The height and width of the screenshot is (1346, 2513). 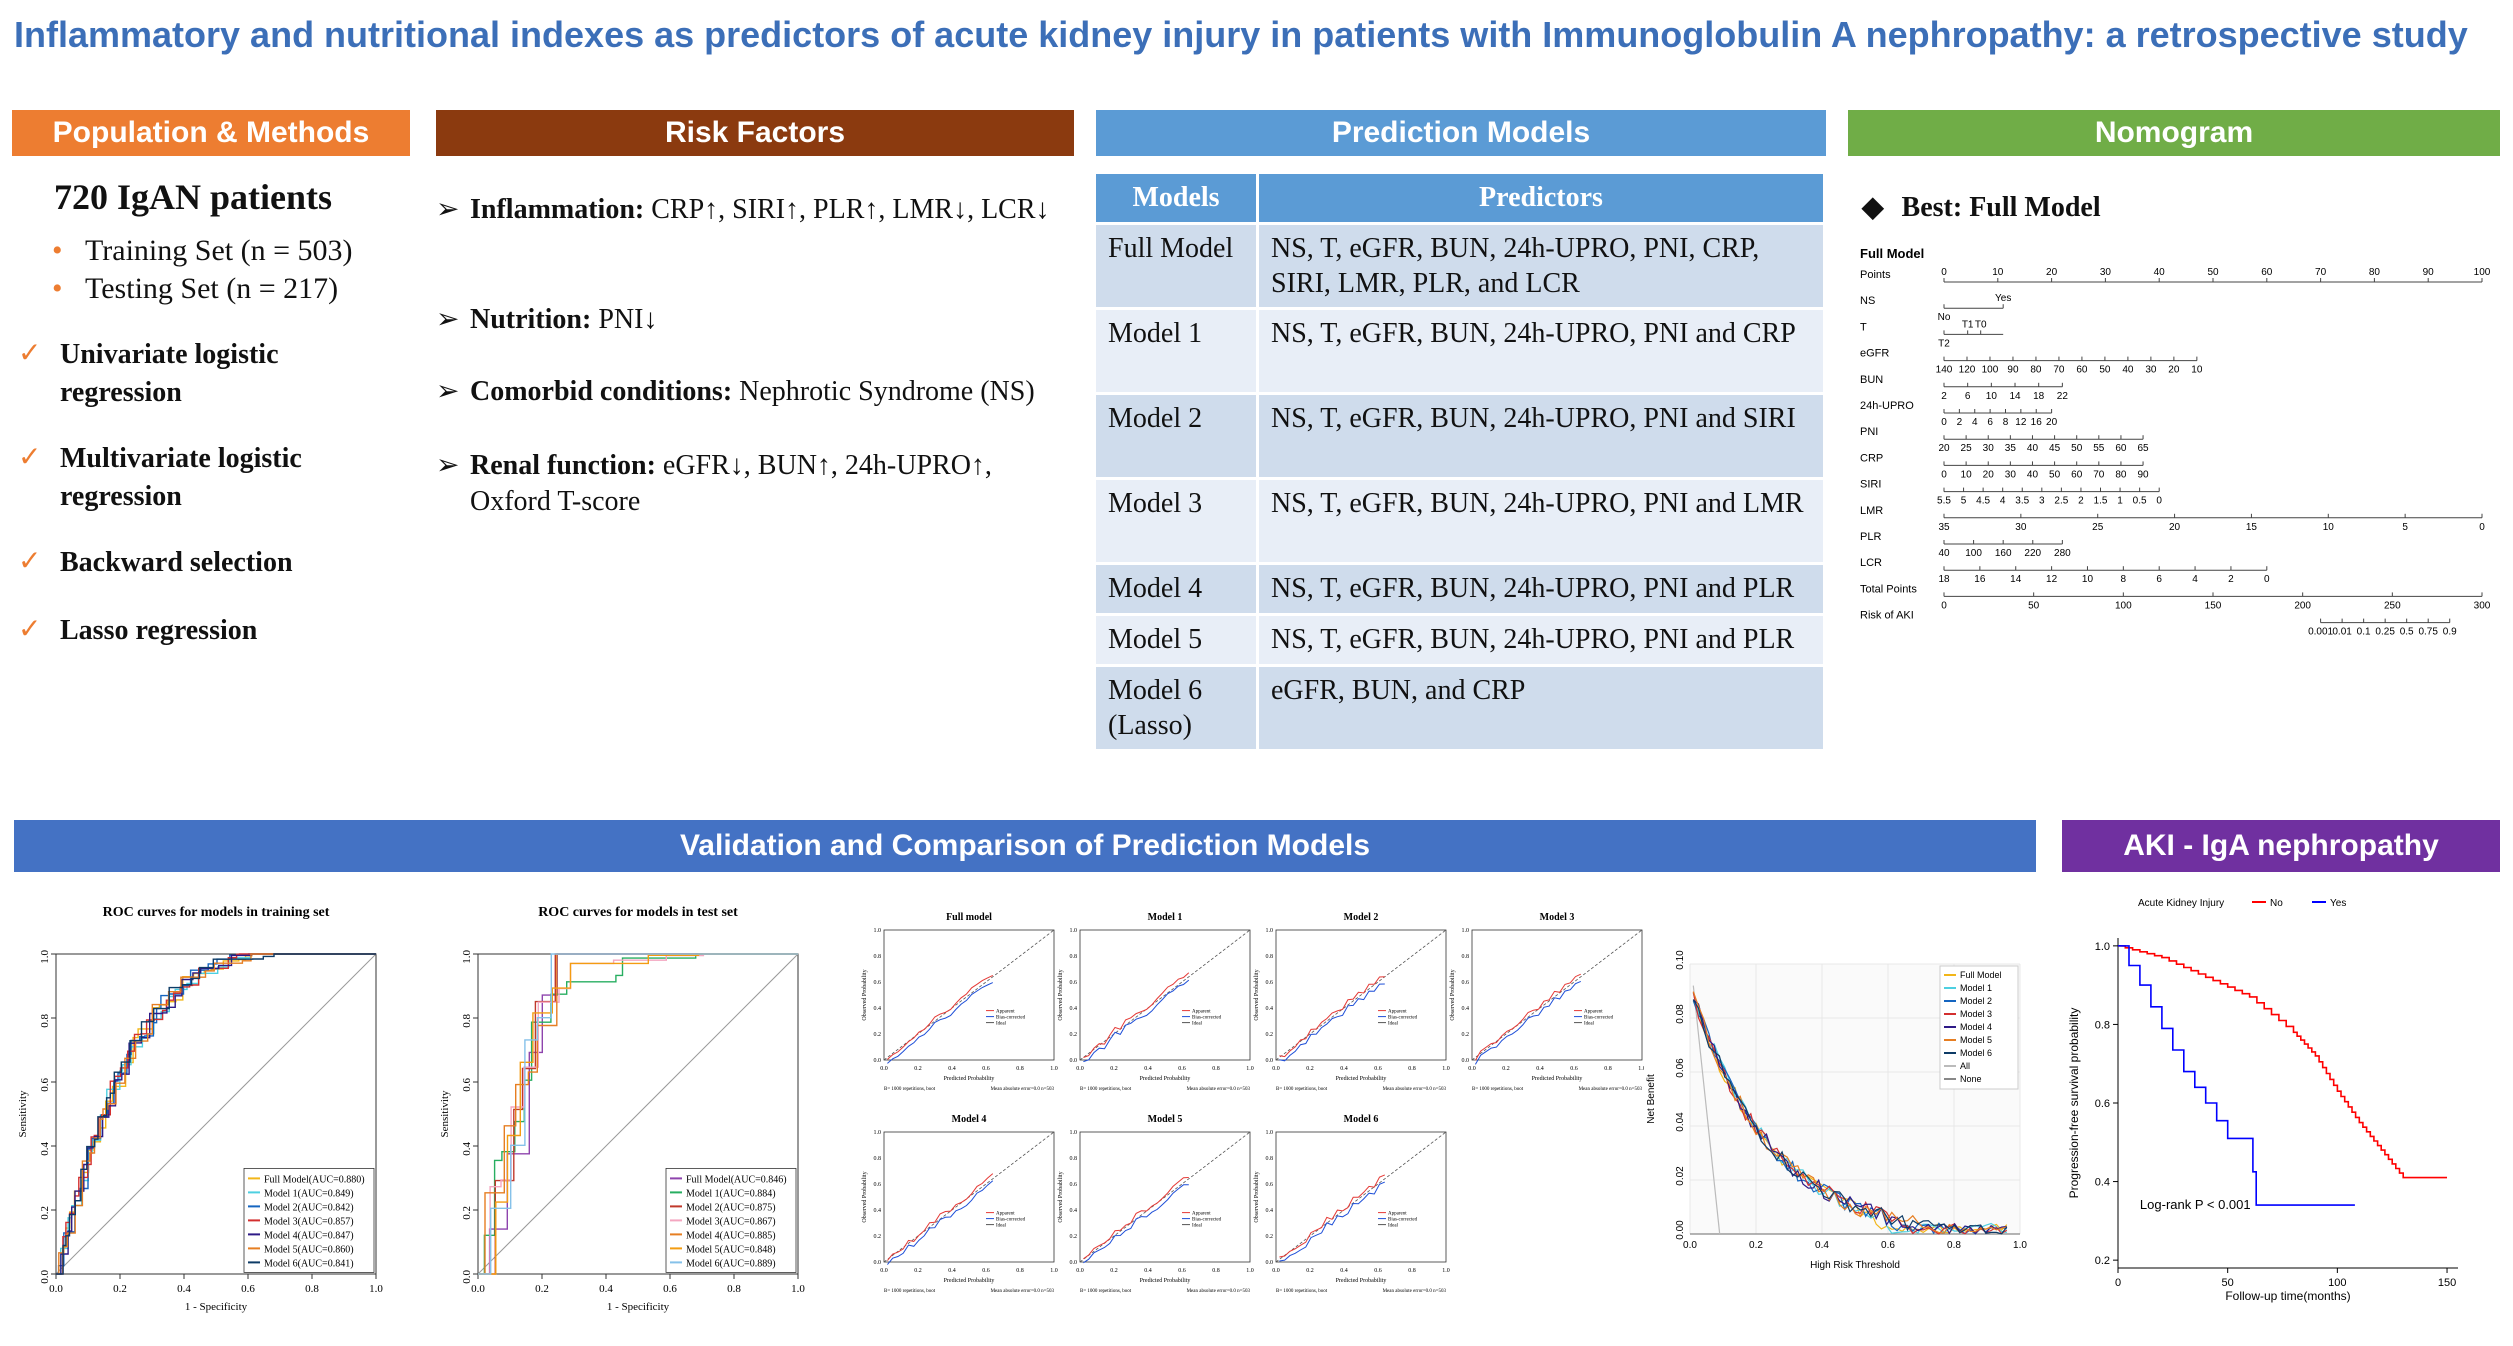 I want to click on roc-x-tick-label: 0.8, so click(x=312, y=1289).